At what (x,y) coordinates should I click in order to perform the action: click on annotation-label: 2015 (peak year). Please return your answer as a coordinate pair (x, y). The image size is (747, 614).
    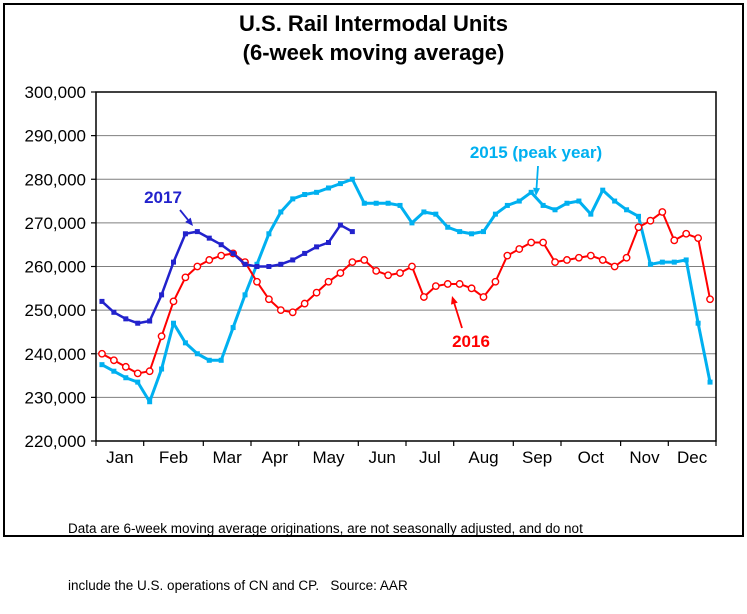
    Looking at the image, I should click on (536, 152).